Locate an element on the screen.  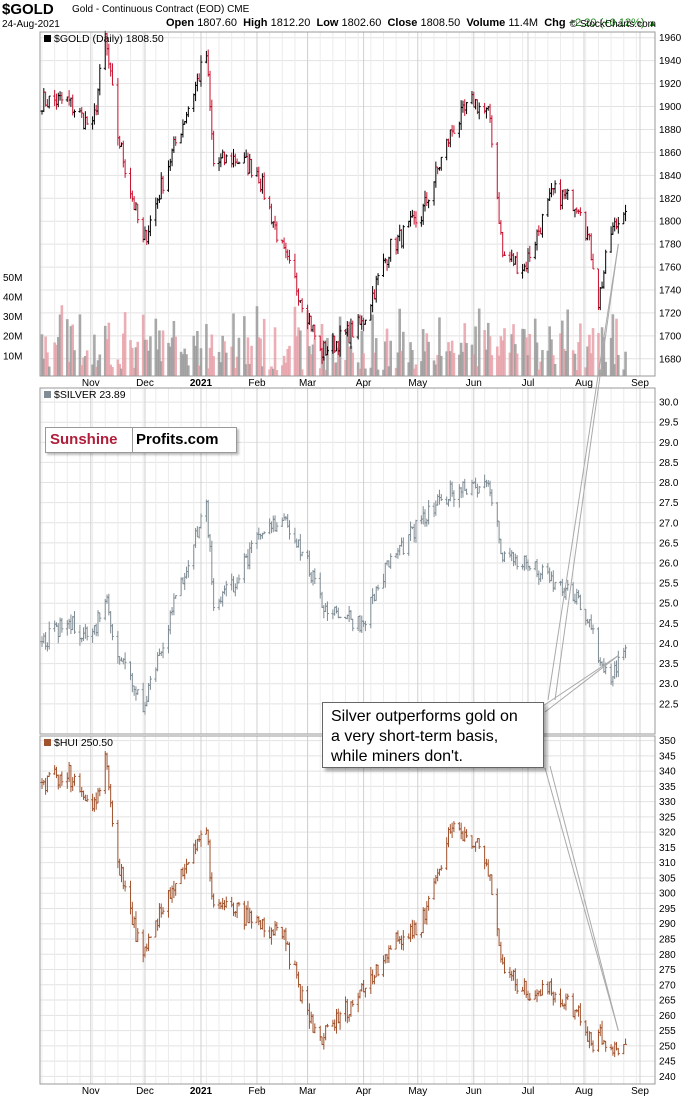
y-tick-label: 275 is located at coordinates (667, 970).